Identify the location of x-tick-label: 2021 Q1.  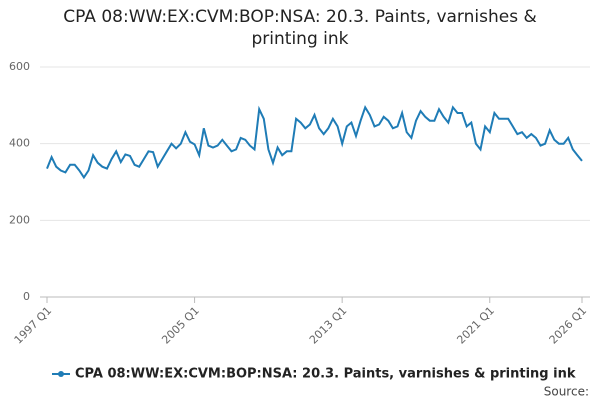
(475, 325).